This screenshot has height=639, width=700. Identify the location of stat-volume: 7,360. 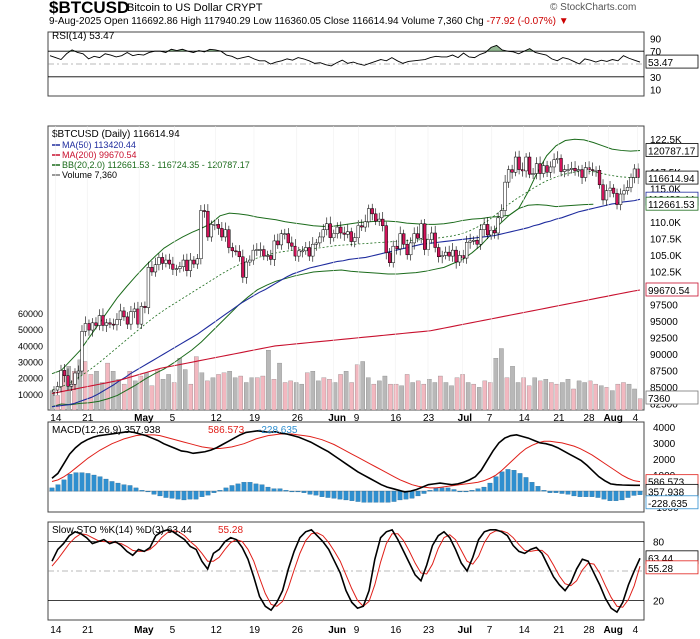
(450, 21).